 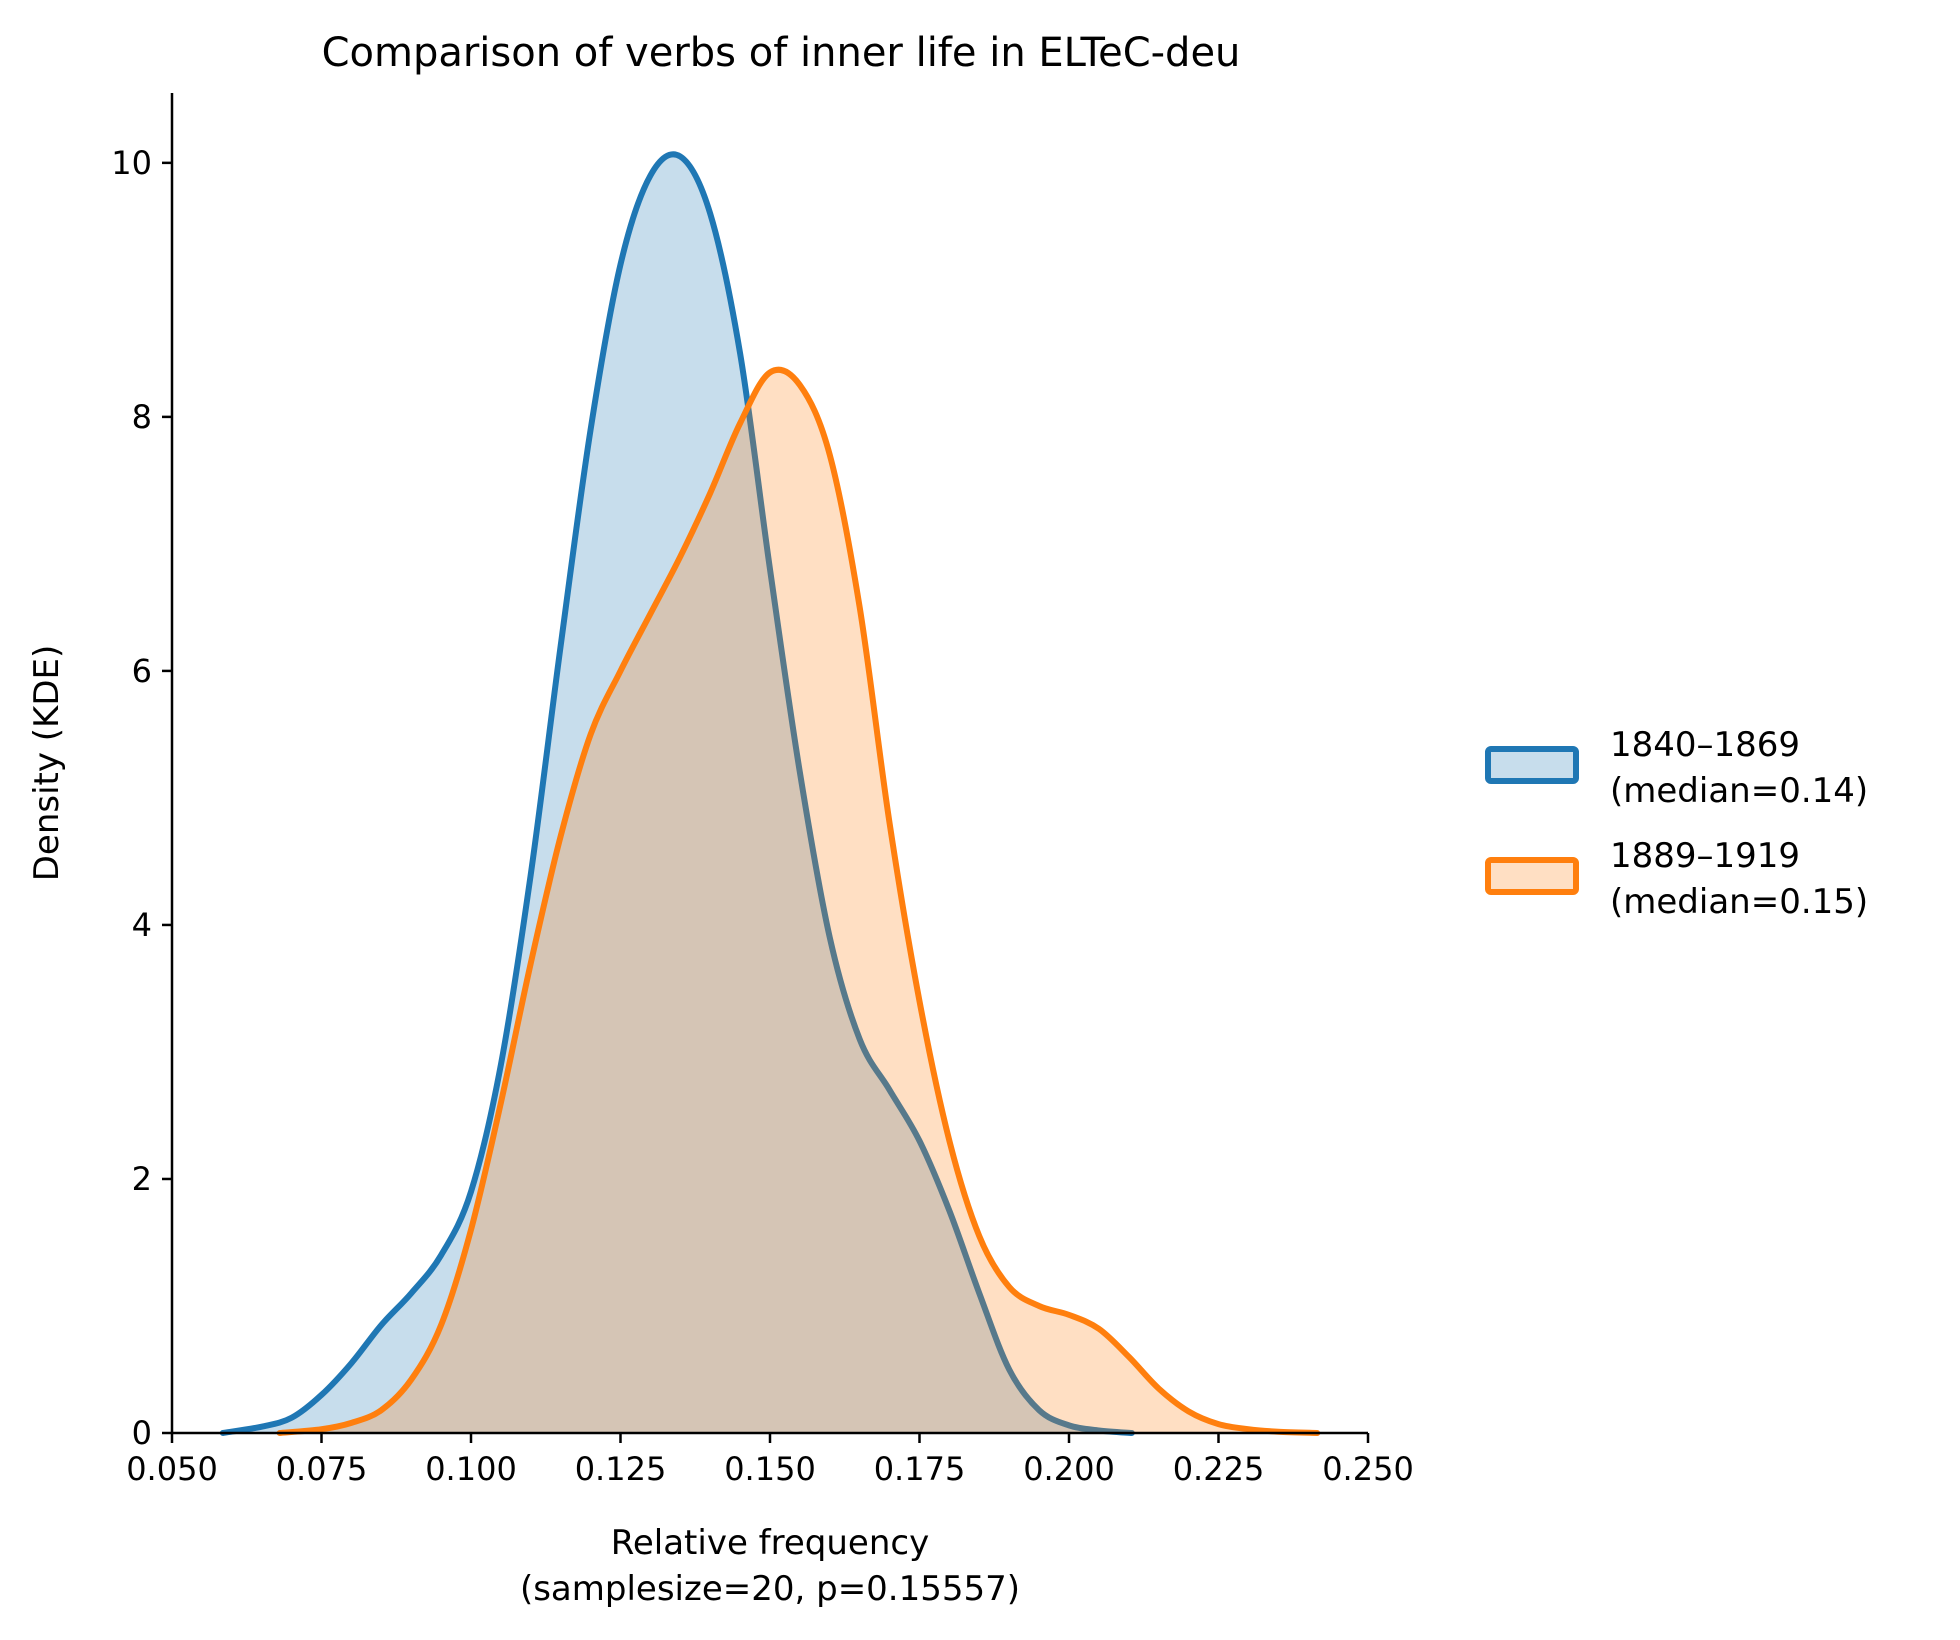 What do you see at coordinates (1705, 745) in the screenshot?
I see `legend-label-1: 1840–1869` at bounding box center [1705, 745].